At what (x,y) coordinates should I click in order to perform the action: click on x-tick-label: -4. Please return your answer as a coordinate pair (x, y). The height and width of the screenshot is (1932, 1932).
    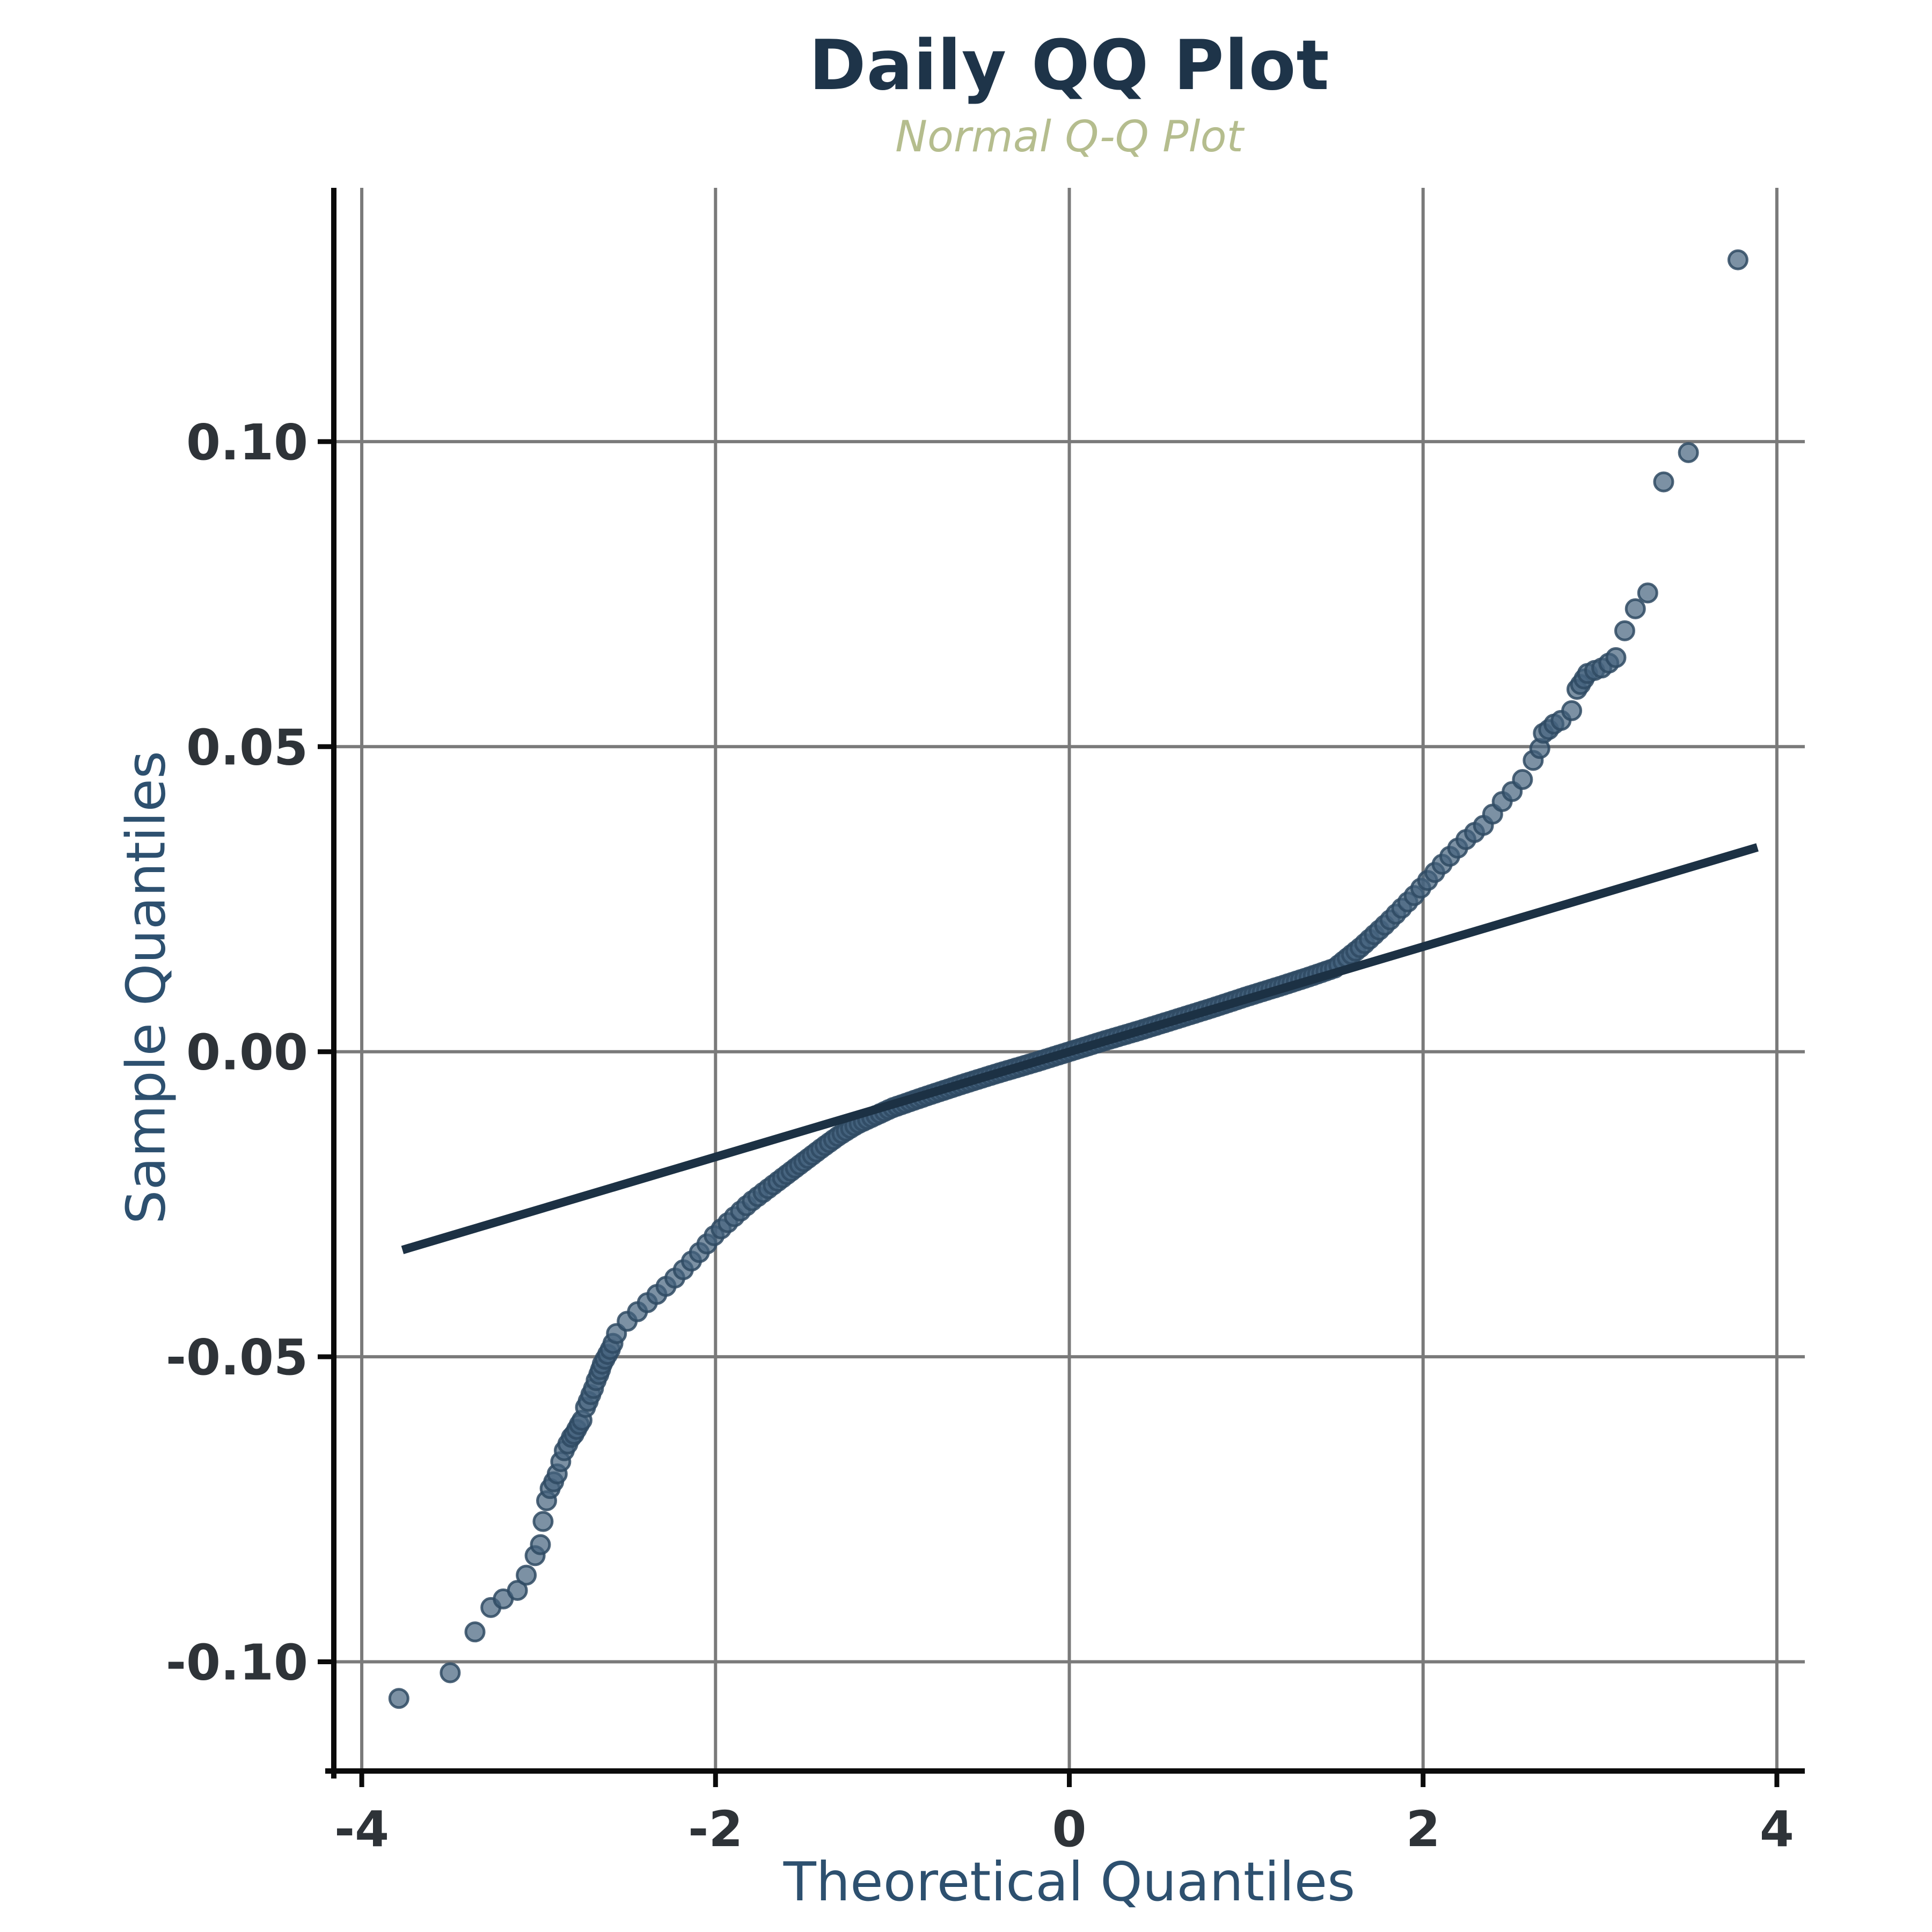
    Looking at the image, I should click on (361, 1829).